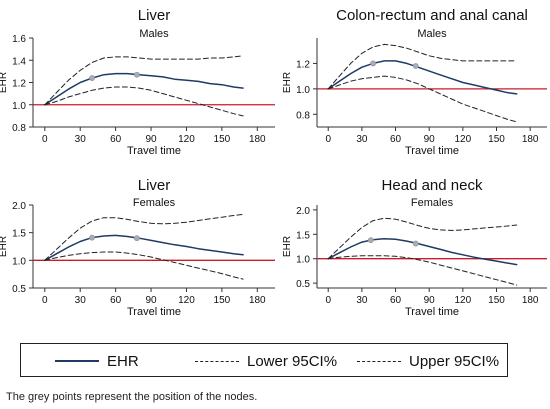  What do you see at coordinates (77, 361) in the screenshot?
I see `legend-ehr-line` at bounding box center [77, 361].